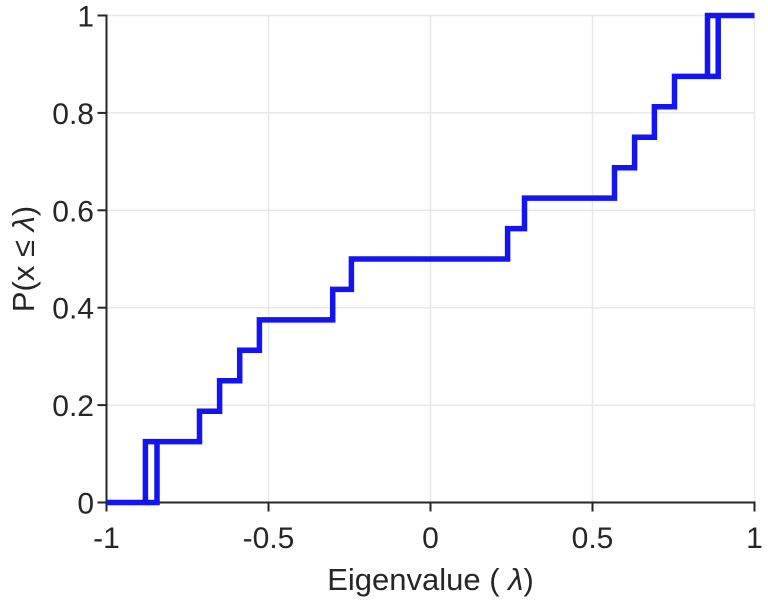  Describe the element at coordinates (85, 504) in the screenshot. I see `y-tick-label: 0` at that location.